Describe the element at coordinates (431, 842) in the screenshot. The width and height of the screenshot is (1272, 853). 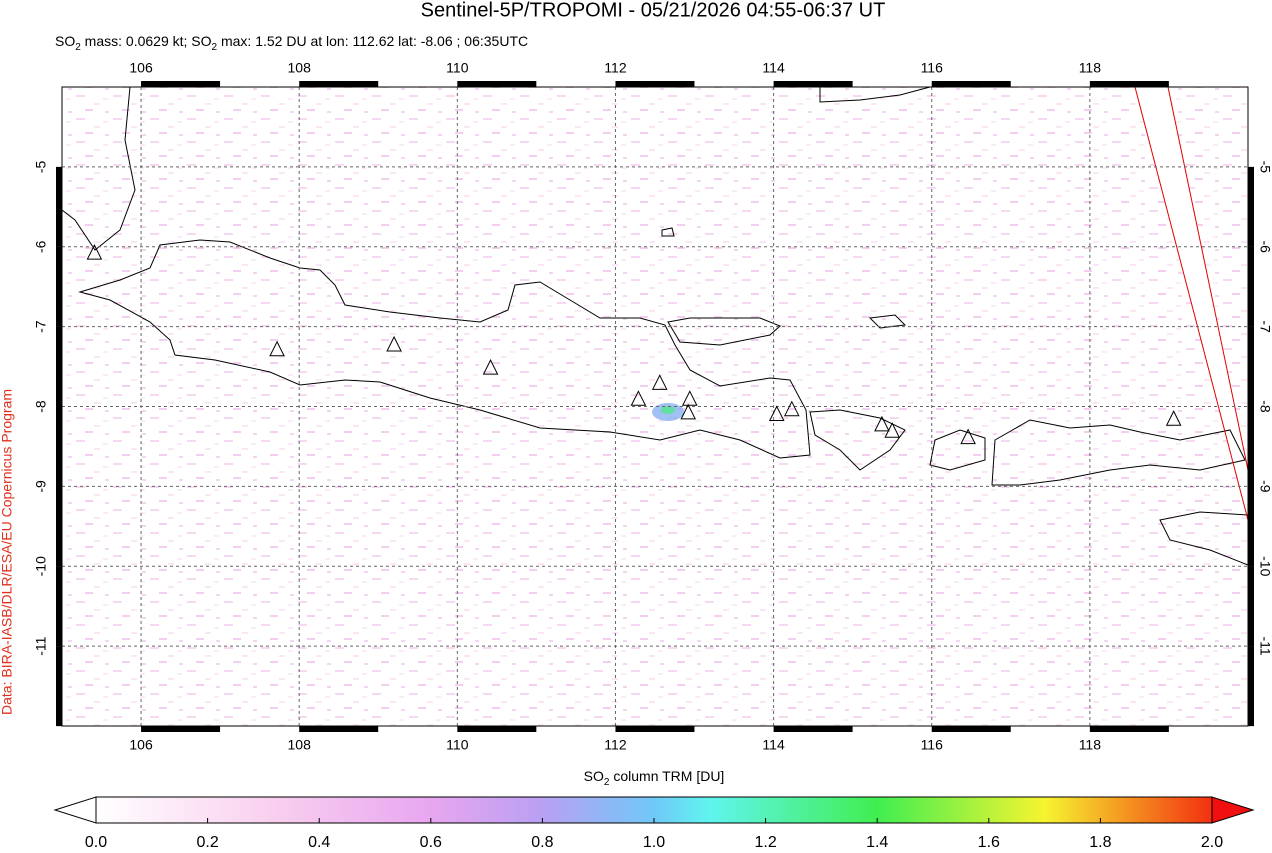
I see `colorbar-tick-label: 0.6` at that location.